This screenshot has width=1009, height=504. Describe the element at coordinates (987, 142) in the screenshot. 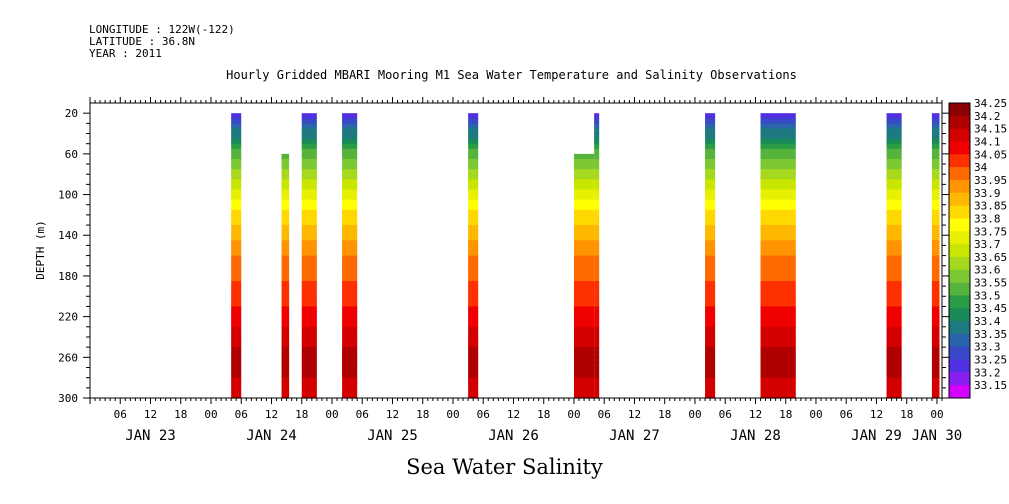

I see `colorbar-label: 34.1` at that location.